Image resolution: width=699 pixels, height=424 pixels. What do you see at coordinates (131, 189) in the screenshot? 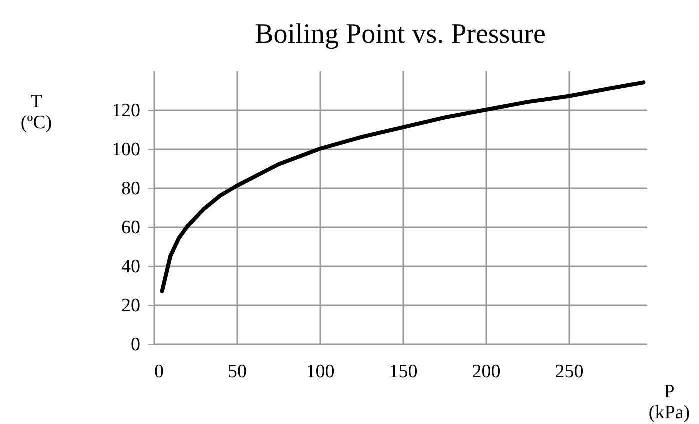
I see `y-tick-label: 80` at bounding box center [131, 189].